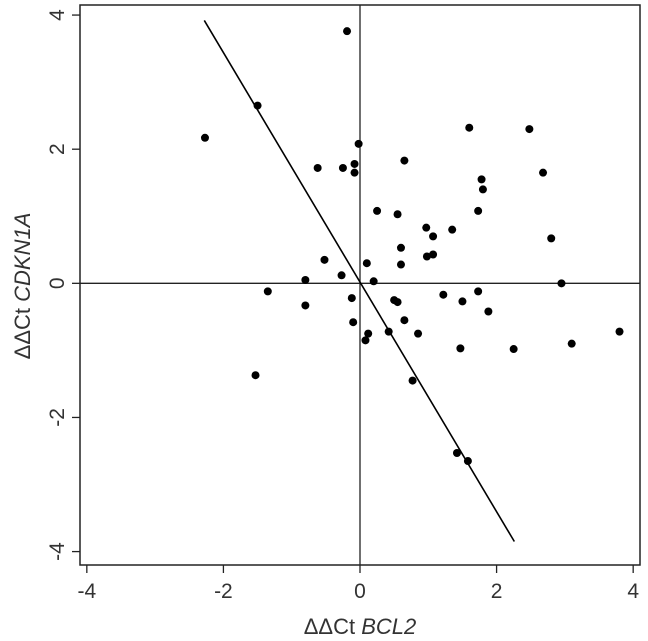 The width and height of the screenshot is (648, 641). Describe the element at coordinates (633, 591) in the screenshot. I see `x-tick-label: 4` at that location.